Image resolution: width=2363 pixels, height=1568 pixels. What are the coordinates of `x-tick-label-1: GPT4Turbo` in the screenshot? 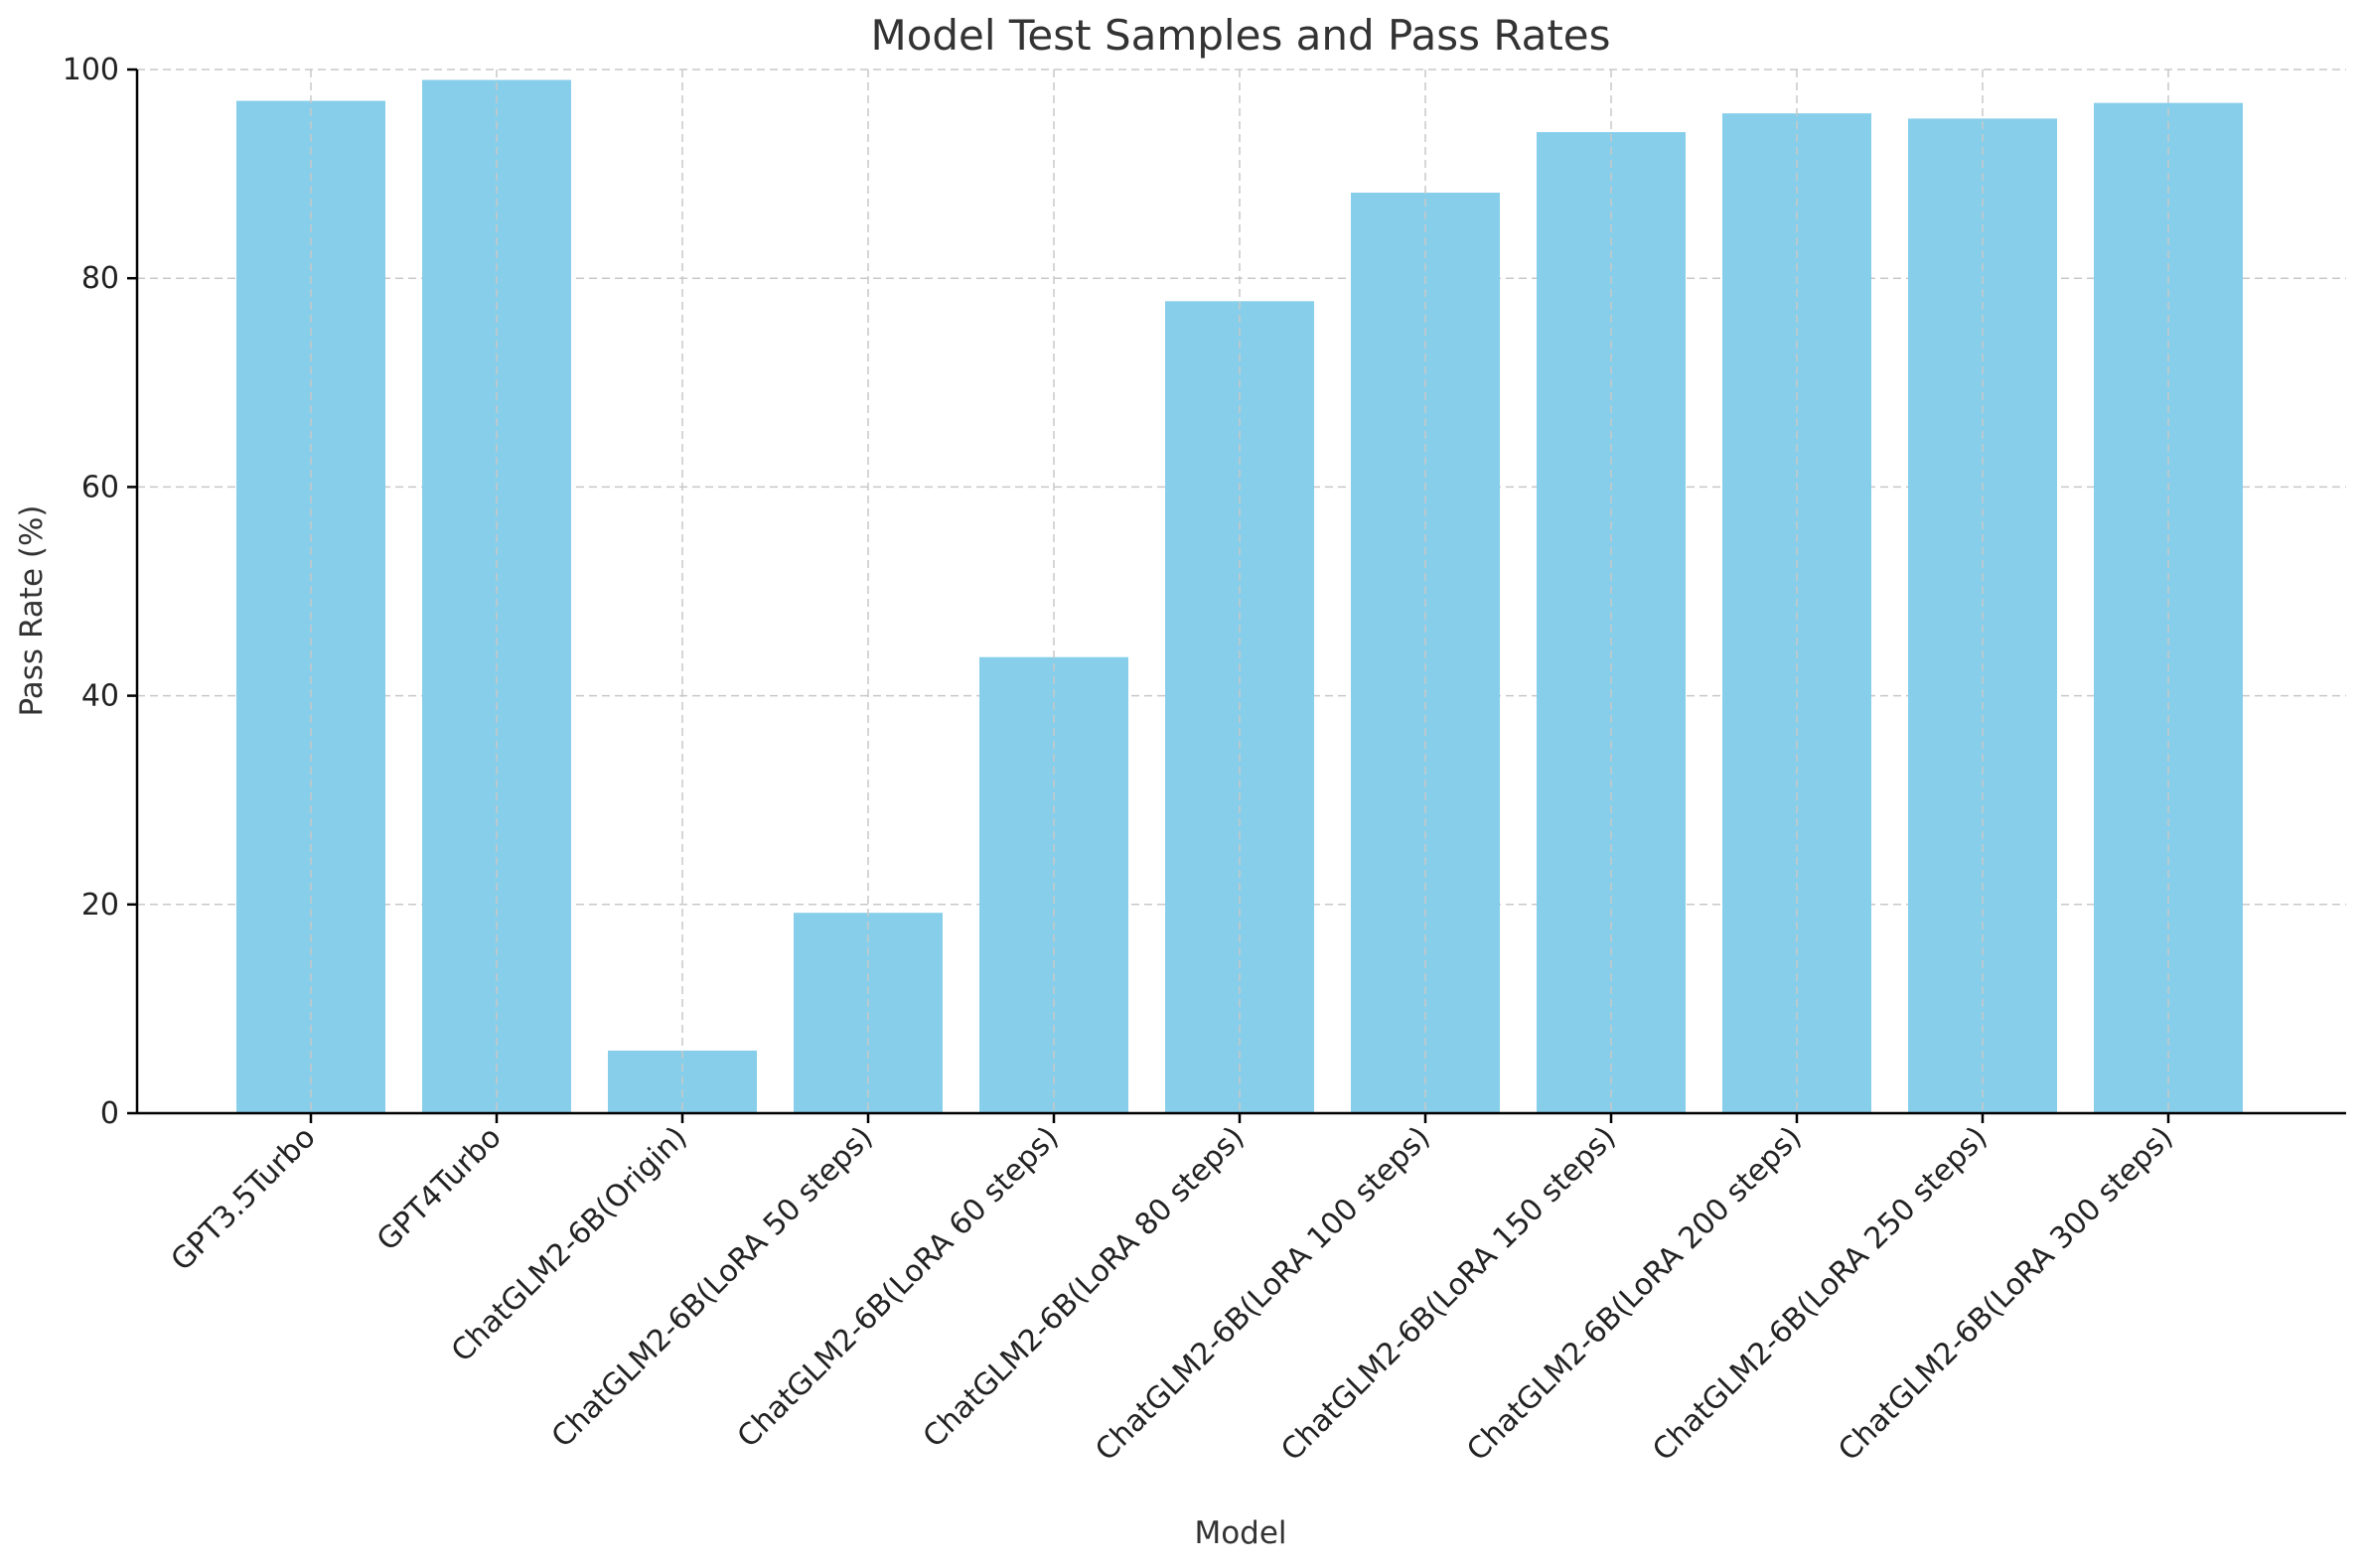 It's located at (439, 1189).